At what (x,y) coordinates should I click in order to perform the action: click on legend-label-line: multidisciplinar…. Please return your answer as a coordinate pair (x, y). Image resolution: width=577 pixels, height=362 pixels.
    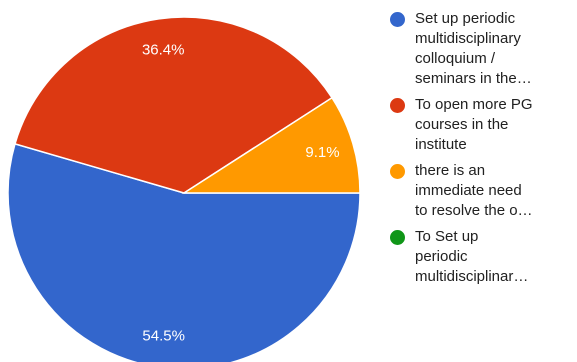
    Looking at the image, I should click on (472, 276).